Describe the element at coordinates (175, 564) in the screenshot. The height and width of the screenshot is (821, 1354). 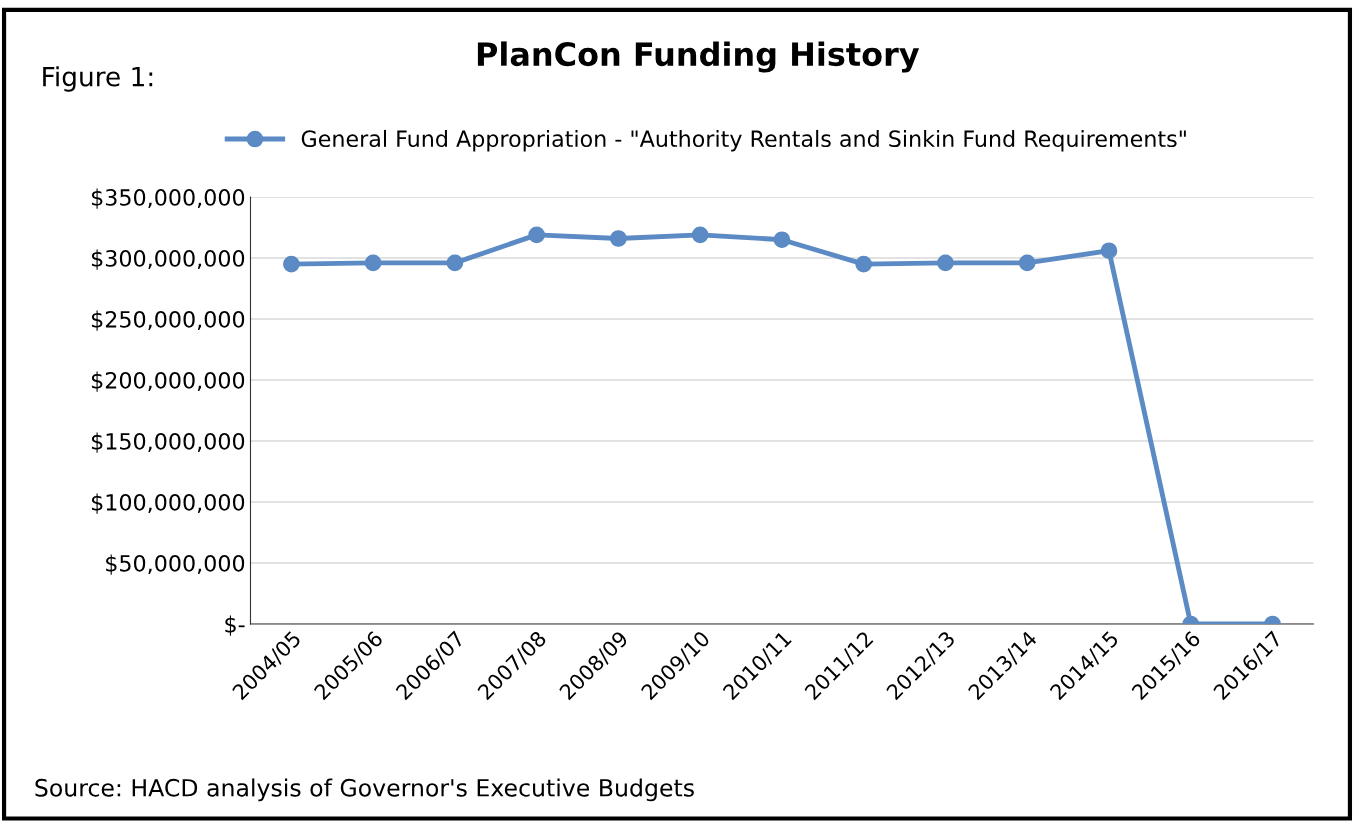
I see `y-tick-label: $50,000,000` at that location.